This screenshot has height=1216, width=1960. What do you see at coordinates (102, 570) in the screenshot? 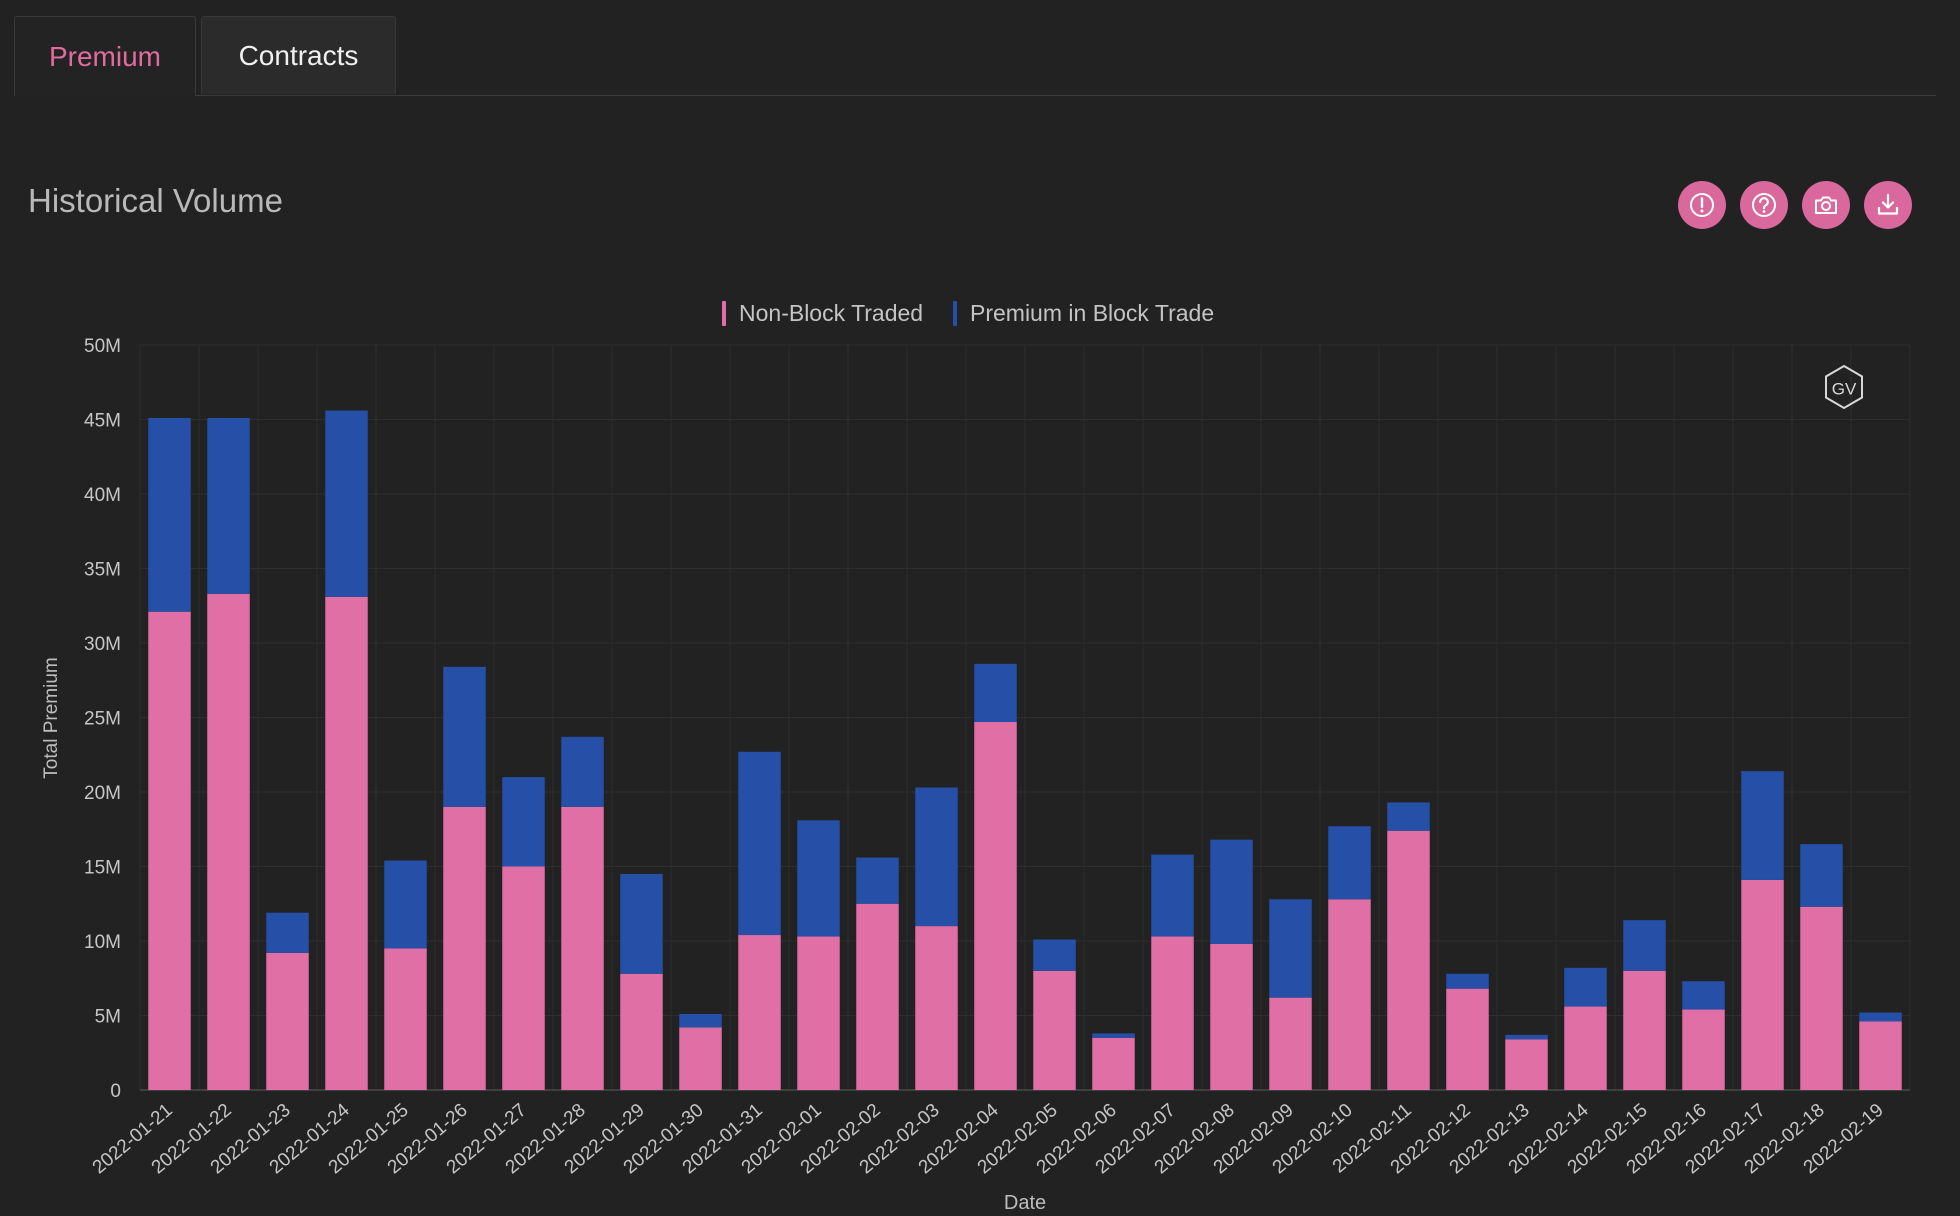
I see `y-tick-label: 35M` at bounding box center [102, 570].